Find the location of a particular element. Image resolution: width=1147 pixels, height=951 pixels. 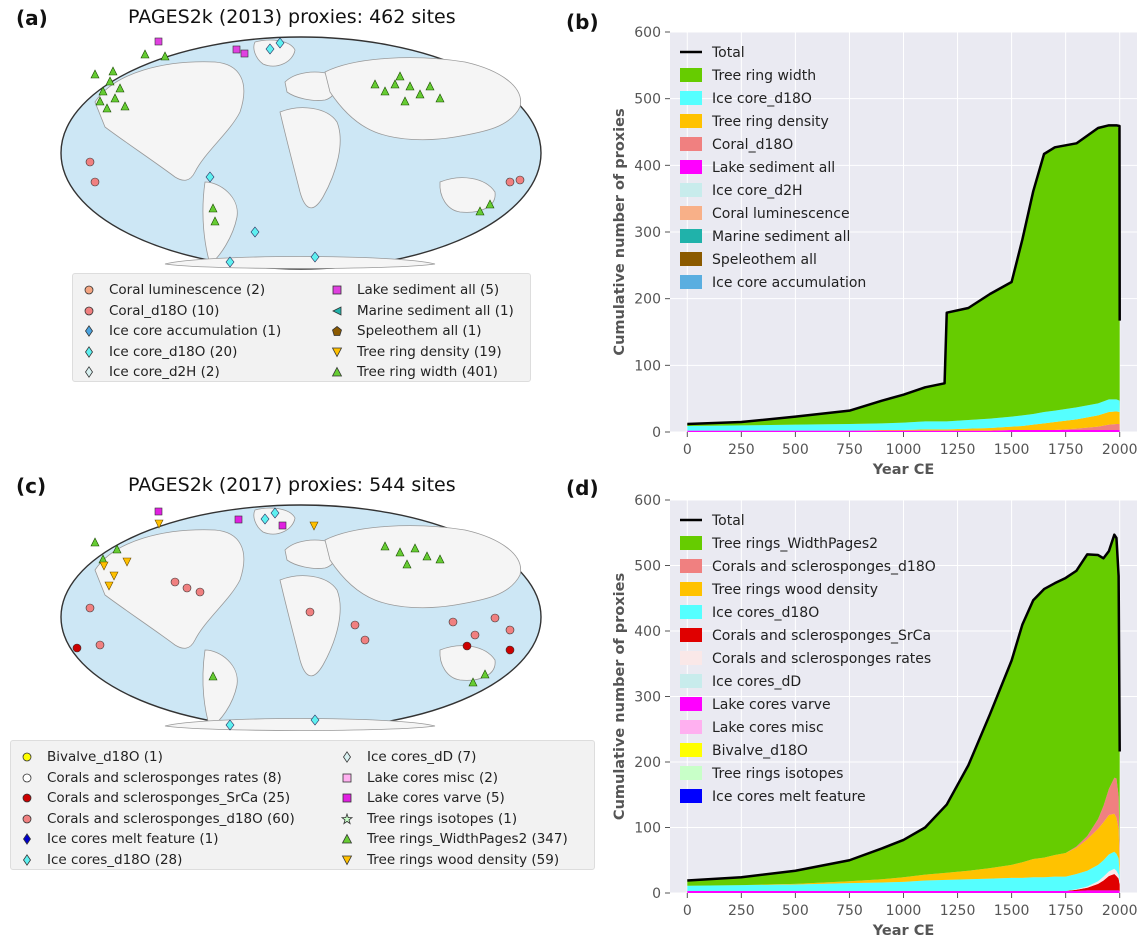

area-series-ice-cores-d18o is located at coordinates (903, 871).